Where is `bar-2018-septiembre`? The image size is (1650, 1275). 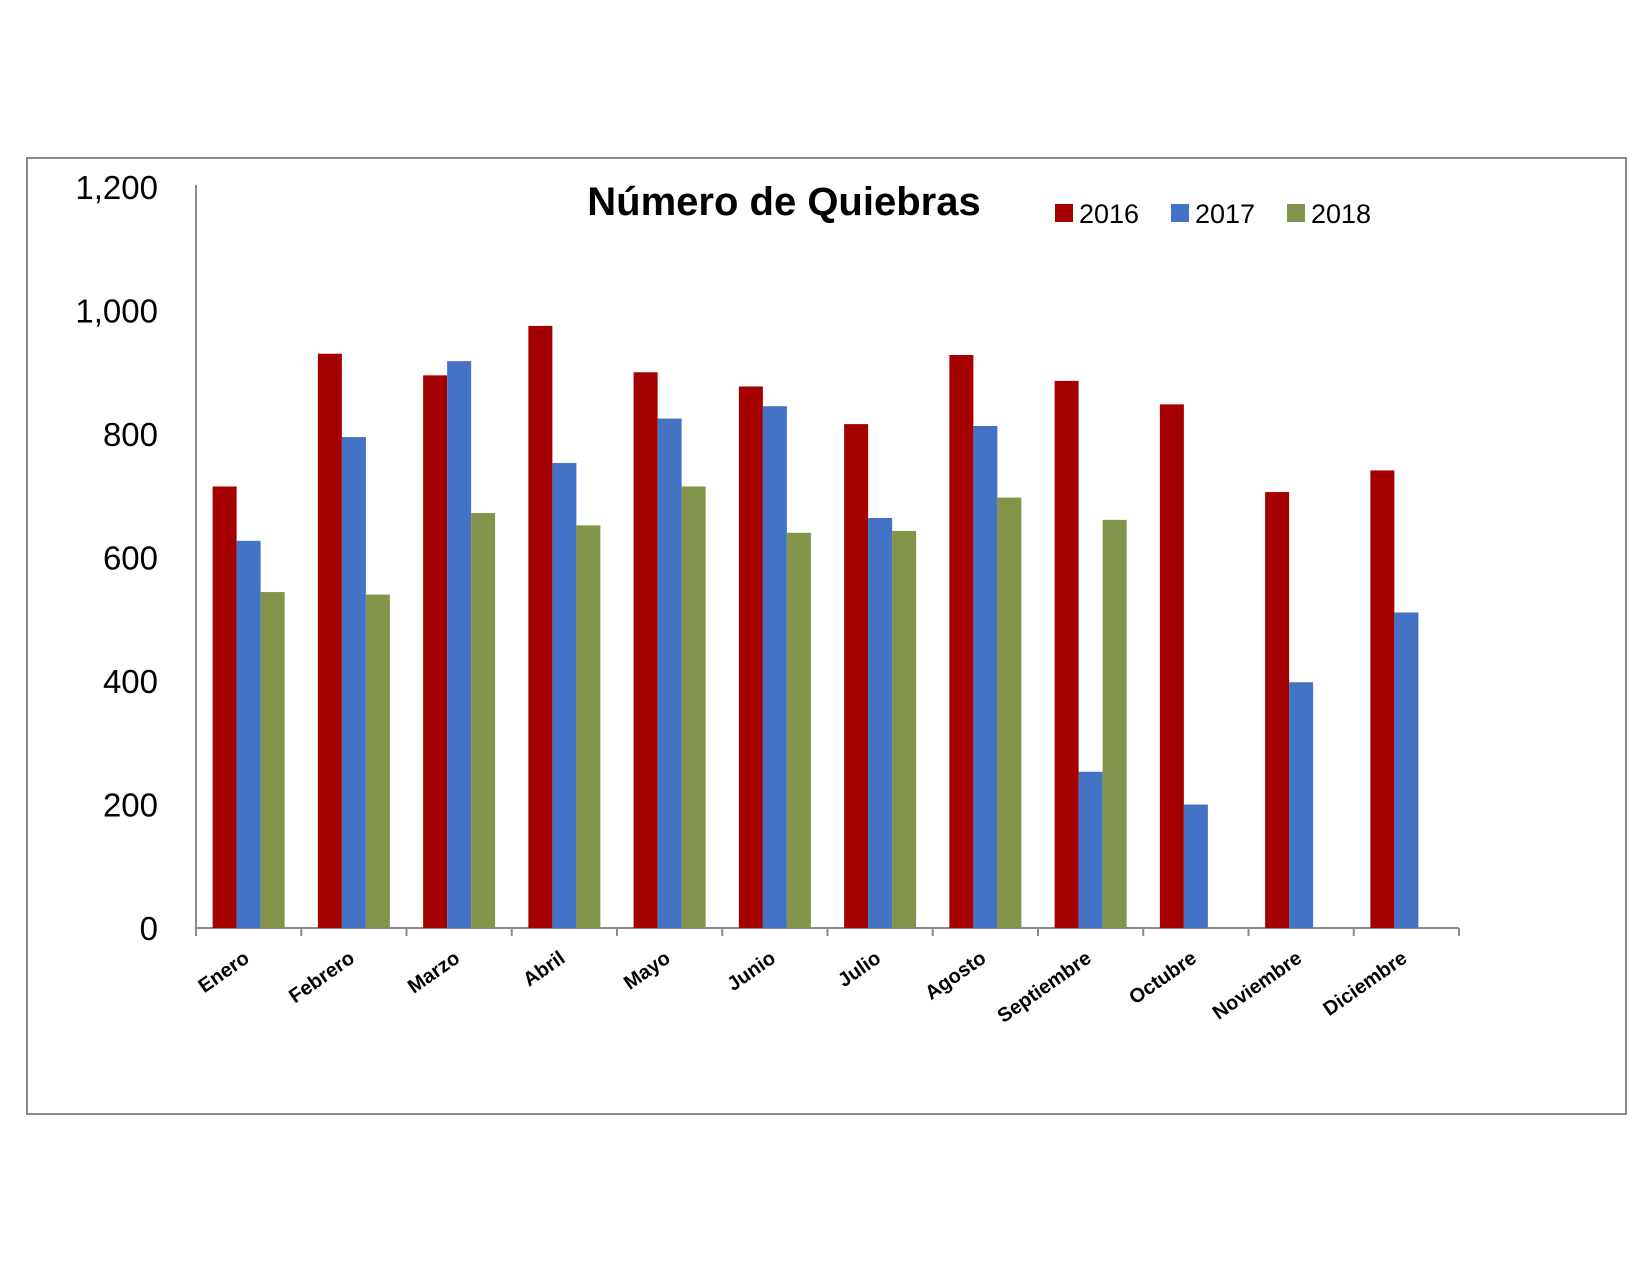
bar-2018-septiembre is located at coordinates (1114, 723).